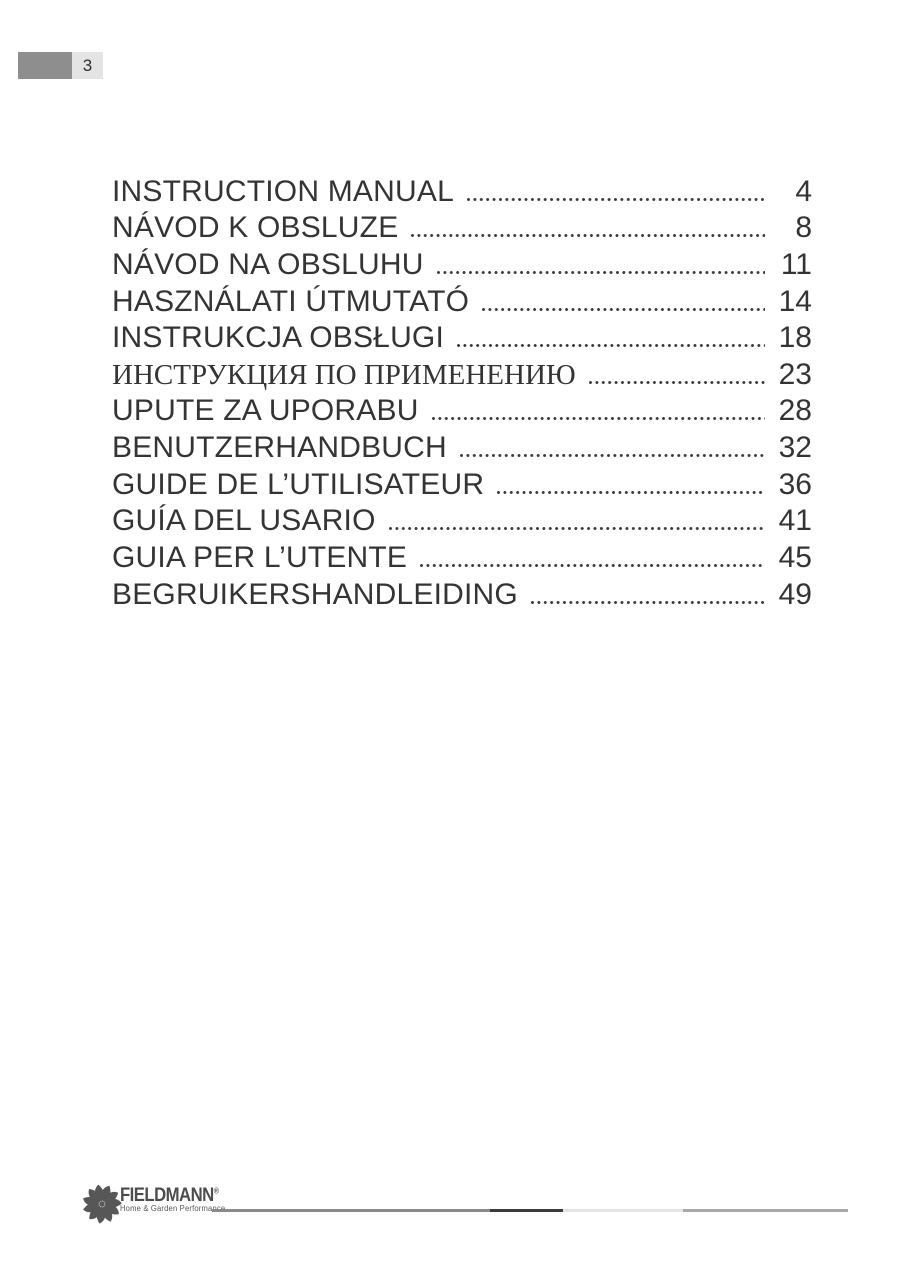 The height and width of the screenshot is (1278, 912). I want to click on brand-wordmark: FIELDMANN, so click(167, 1195).